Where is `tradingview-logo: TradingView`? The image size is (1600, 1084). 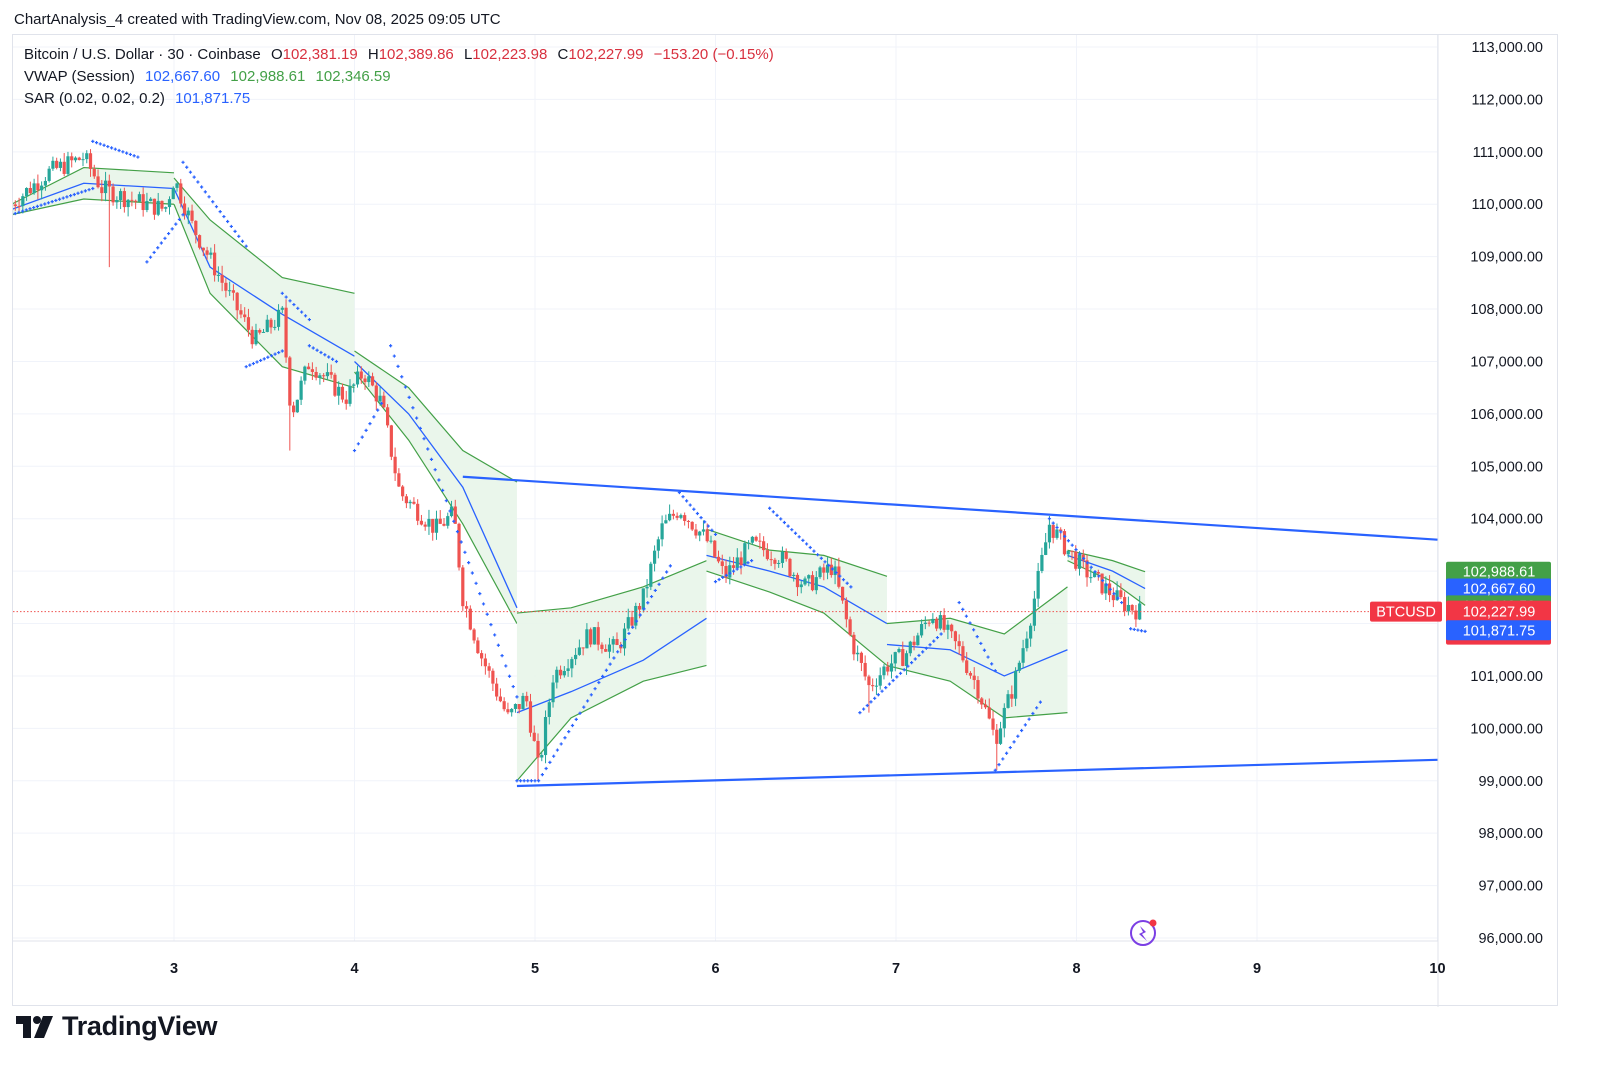 tradingview-logo: TradingView is located at coordinates (117, 1026).